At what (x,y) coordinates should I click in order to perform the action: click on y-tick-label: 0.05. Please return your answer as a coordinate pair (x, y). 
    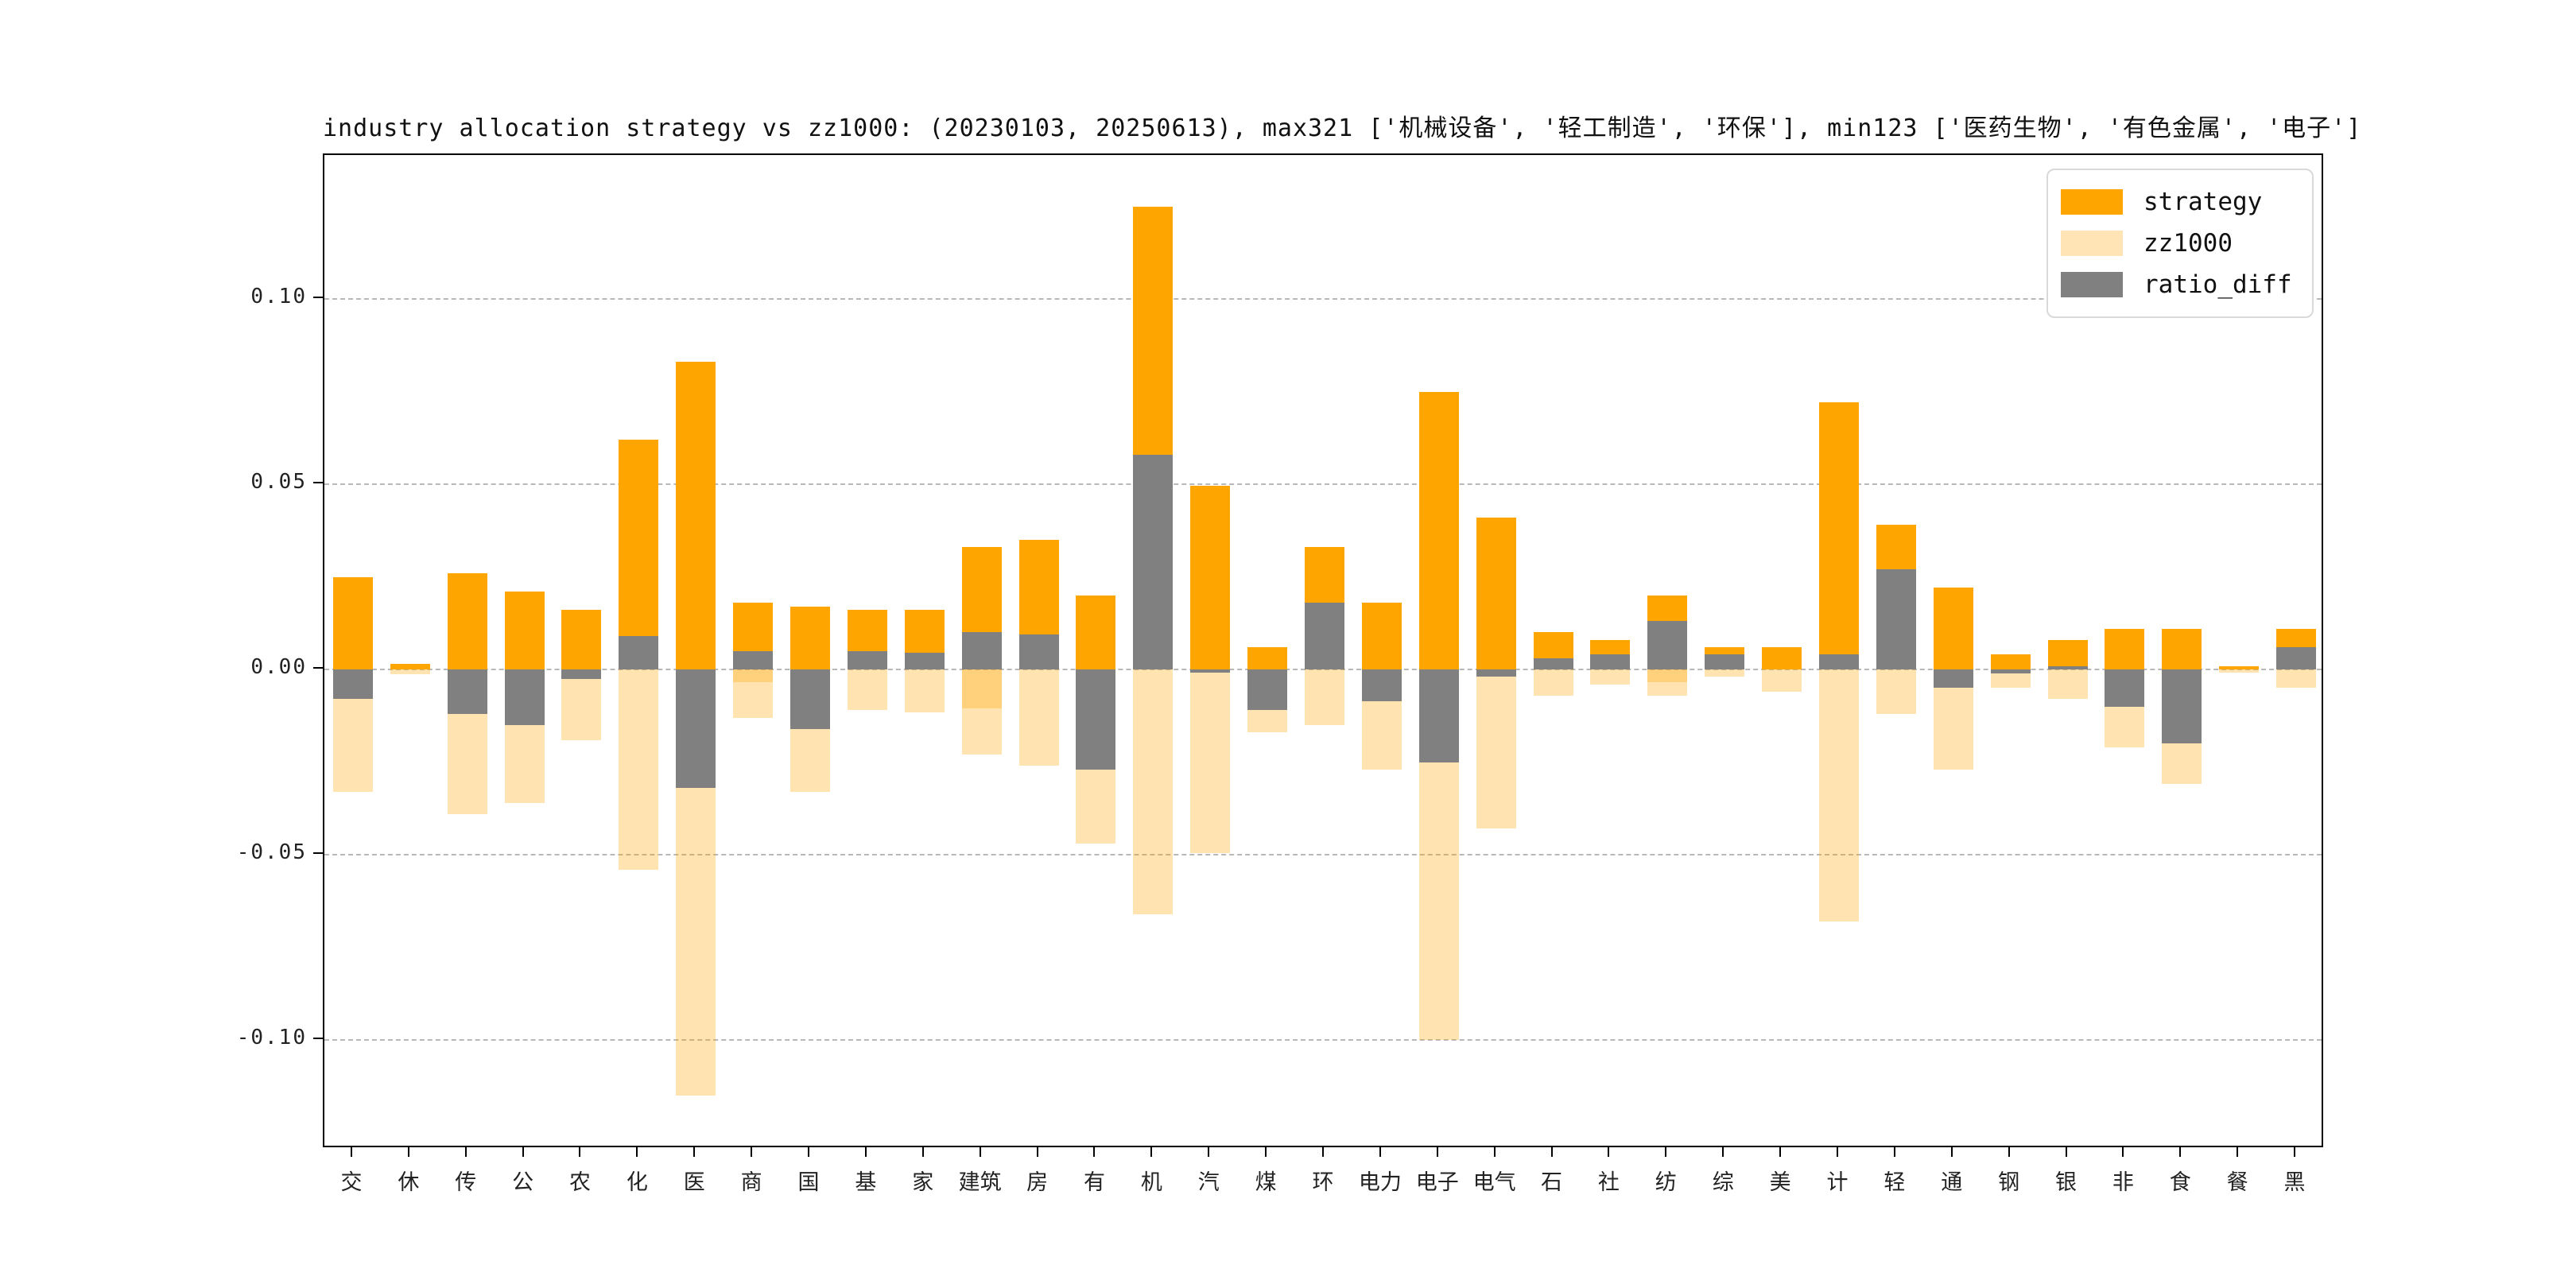
    Looking at the image, I should click on (279, 482).